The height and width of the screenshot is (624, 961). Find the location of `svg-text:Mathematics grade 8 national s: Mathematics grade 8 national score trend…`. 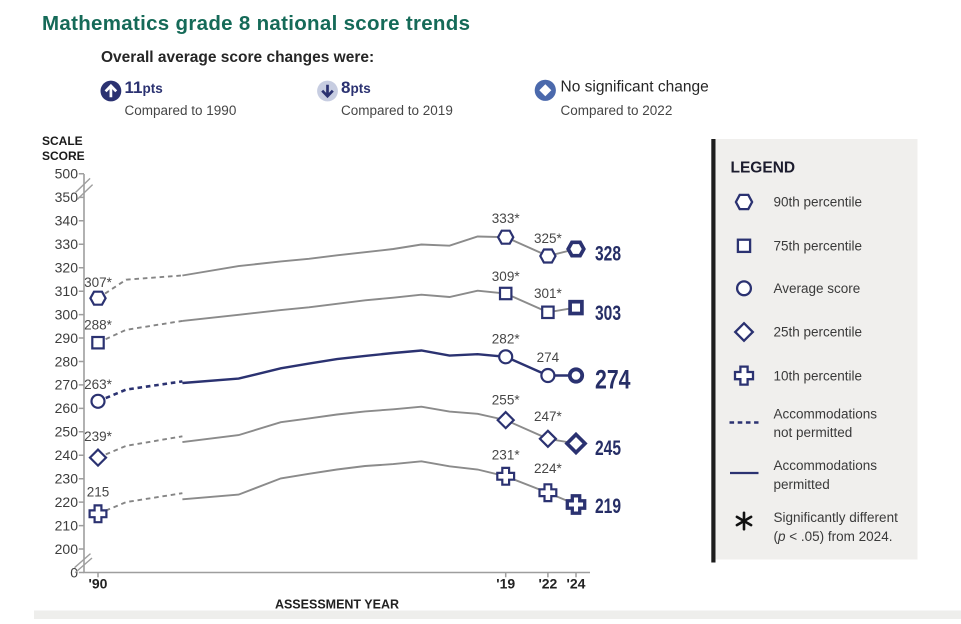

svg-text:Mathematics grade 8 national s: Mathematics grade 8 national score trend… is located at coordinates (256, 23).